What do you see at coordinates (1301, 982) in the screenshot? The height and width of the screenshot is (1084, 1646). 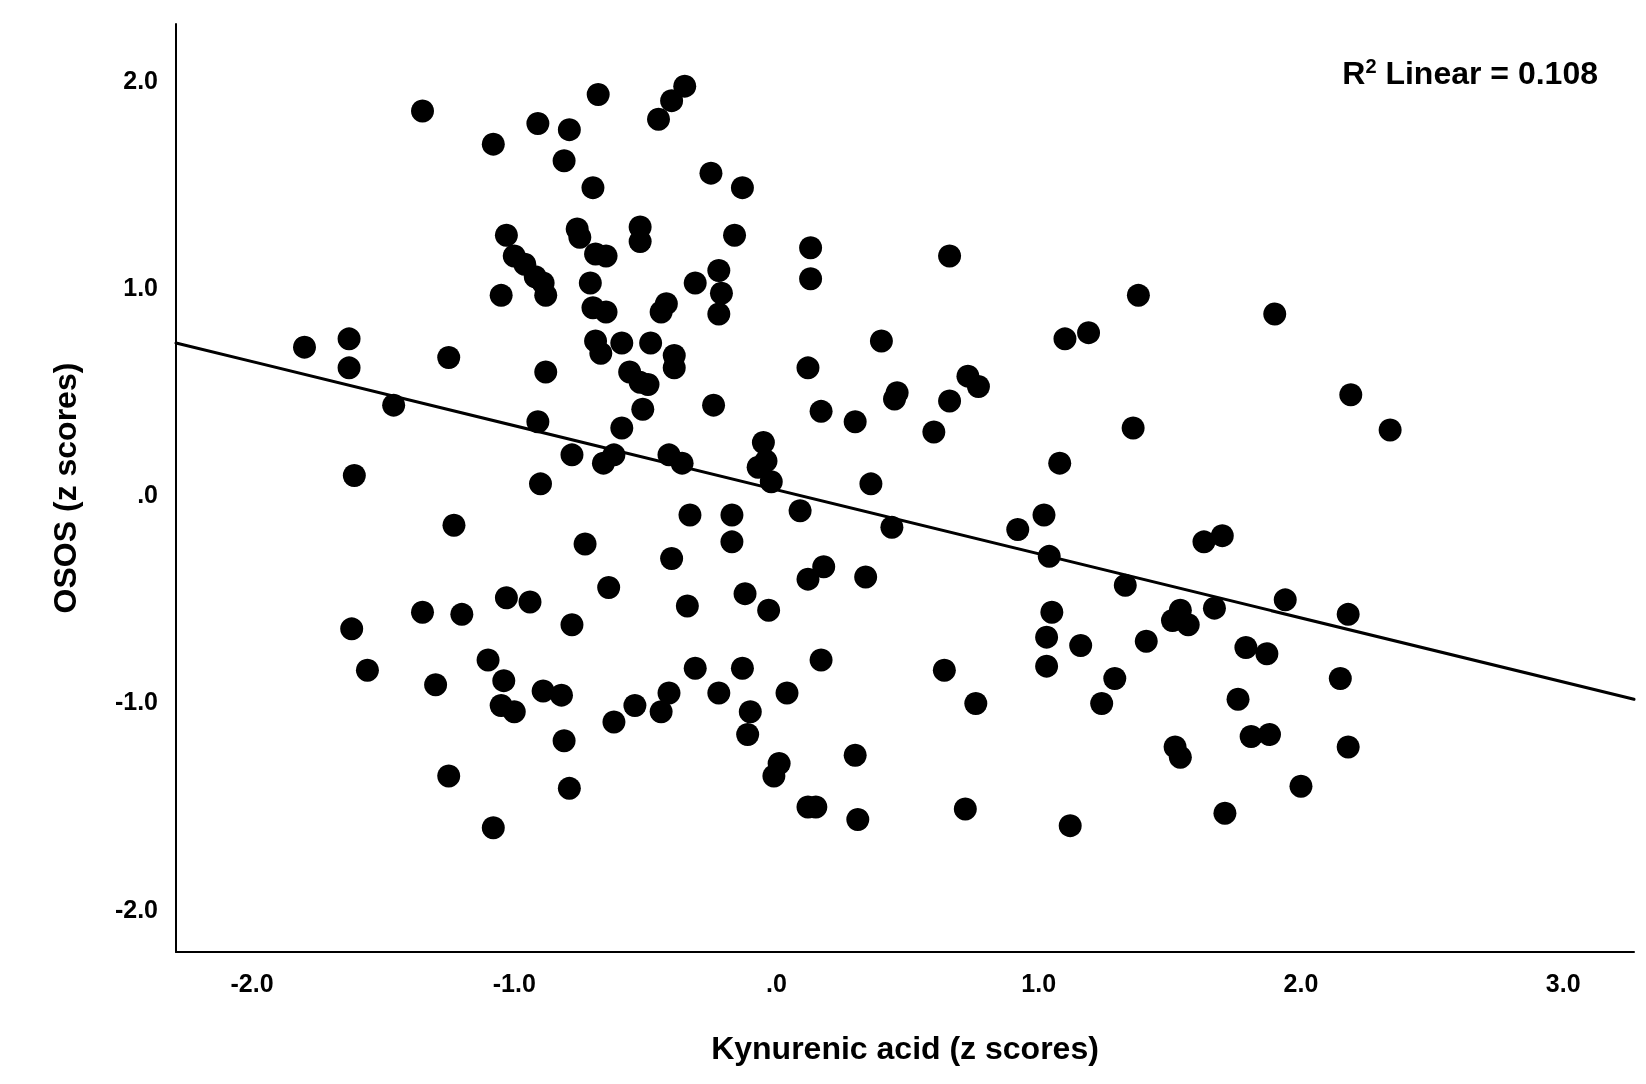 I see `x-tick-label: 2.0` at bounding box center [1301, 982].